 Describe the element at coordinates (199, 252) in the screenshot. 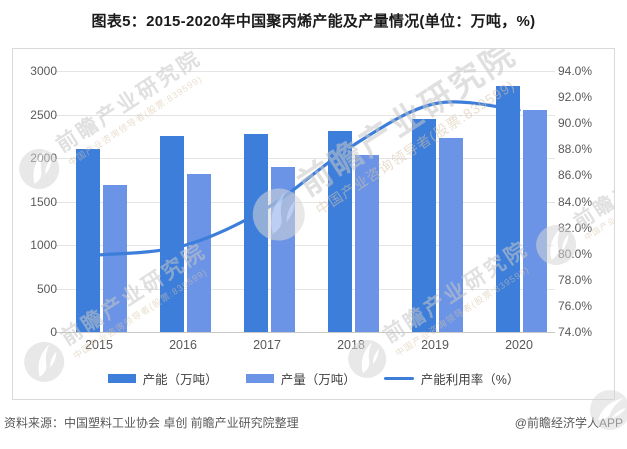

I see `bar-production-2016` at that location.